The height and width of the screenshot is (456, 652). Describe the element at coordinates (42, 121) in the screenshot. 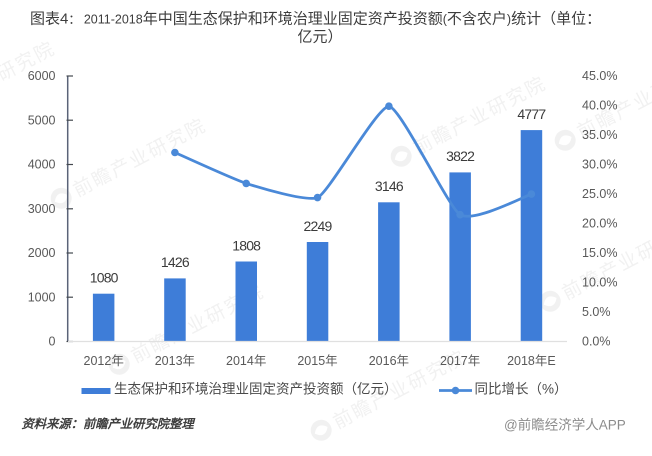

I see `svg-text: 5000` at that location.